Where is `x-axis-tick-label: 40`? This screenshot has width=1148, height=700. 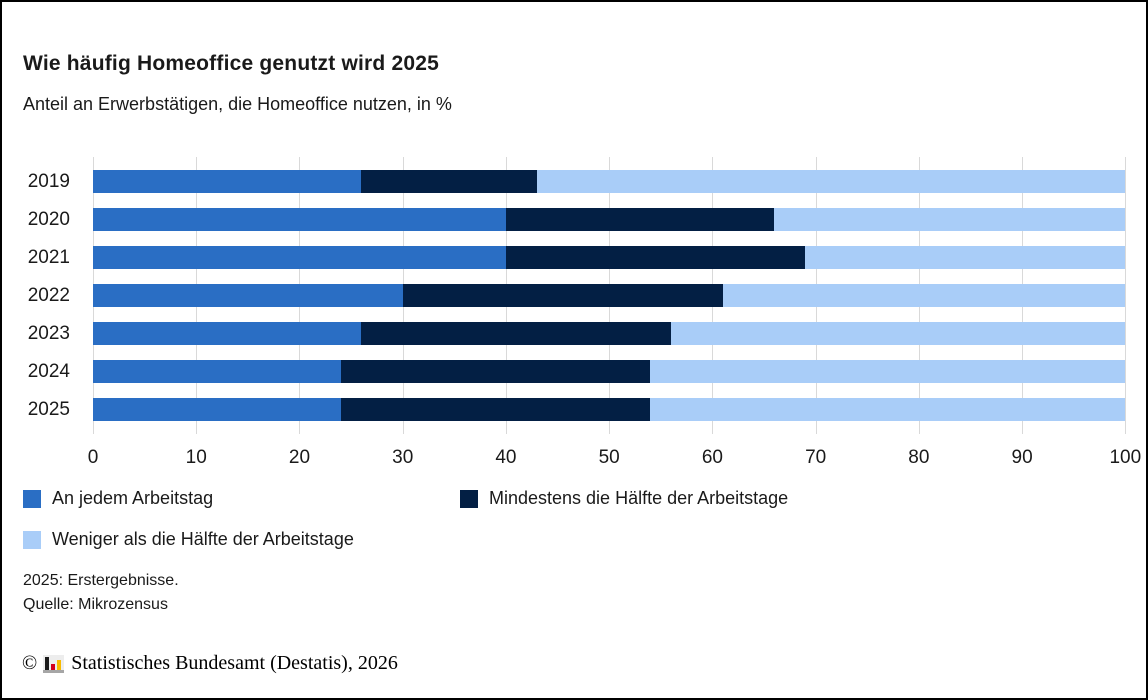
x-axis-tick-label: 40 is located at coordinates (506, 457).